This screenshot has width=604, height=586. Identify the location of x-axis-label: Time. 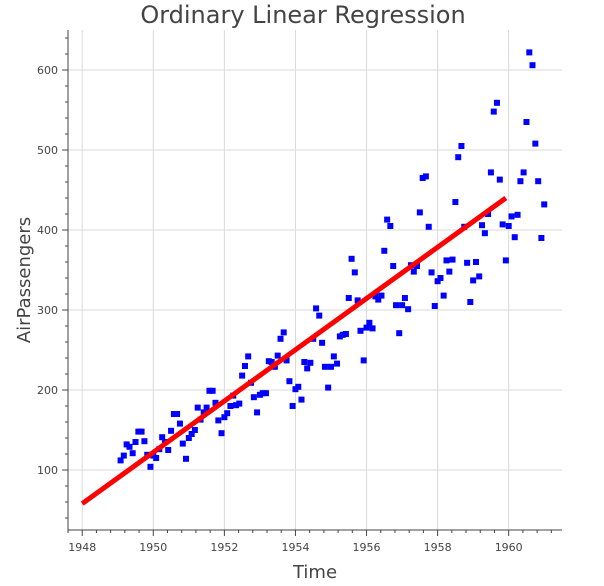
(314, 572).